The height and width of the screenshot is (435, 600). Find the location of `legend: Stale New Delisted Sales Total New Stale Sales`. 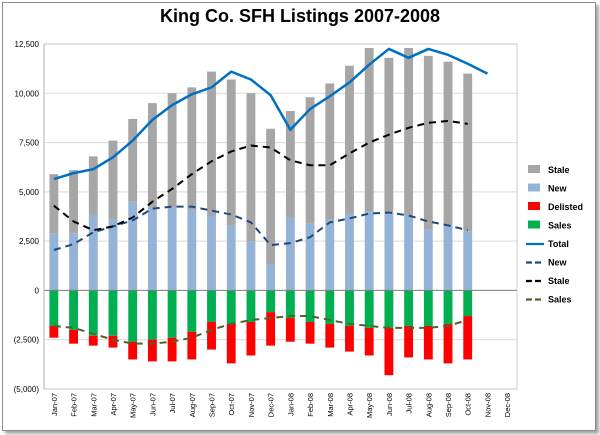

legend: Stale New Delisted Sales Total New Stale Sales is located at coordinates (554, 235).